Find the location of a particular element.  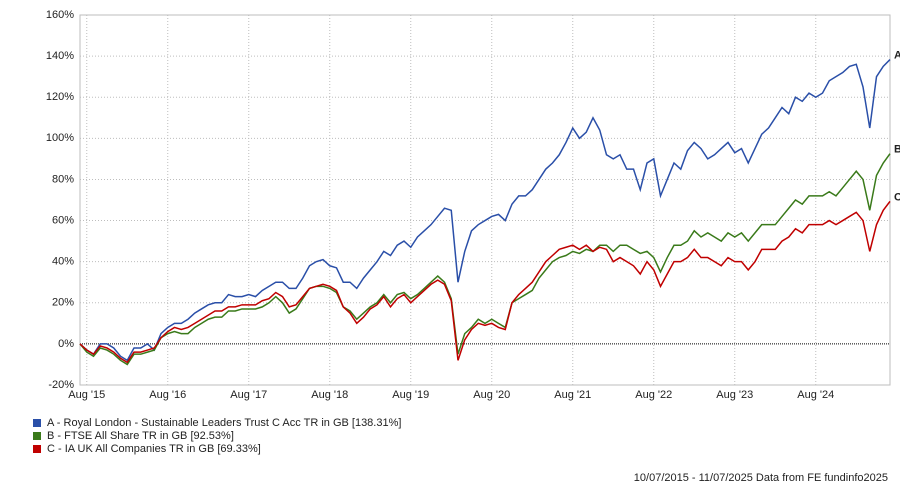

x-tick-label: Aug '23 is located at coordinates (734, 395).